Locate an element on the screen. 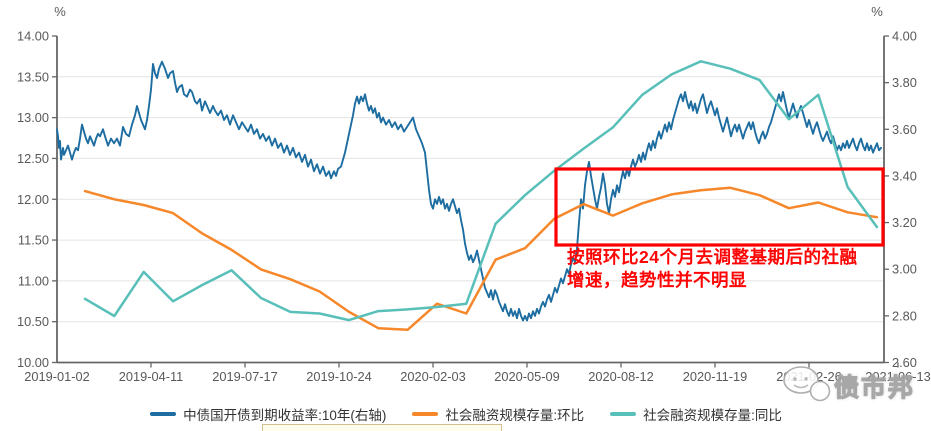  annotation-box is located at coordinates (719, 207).